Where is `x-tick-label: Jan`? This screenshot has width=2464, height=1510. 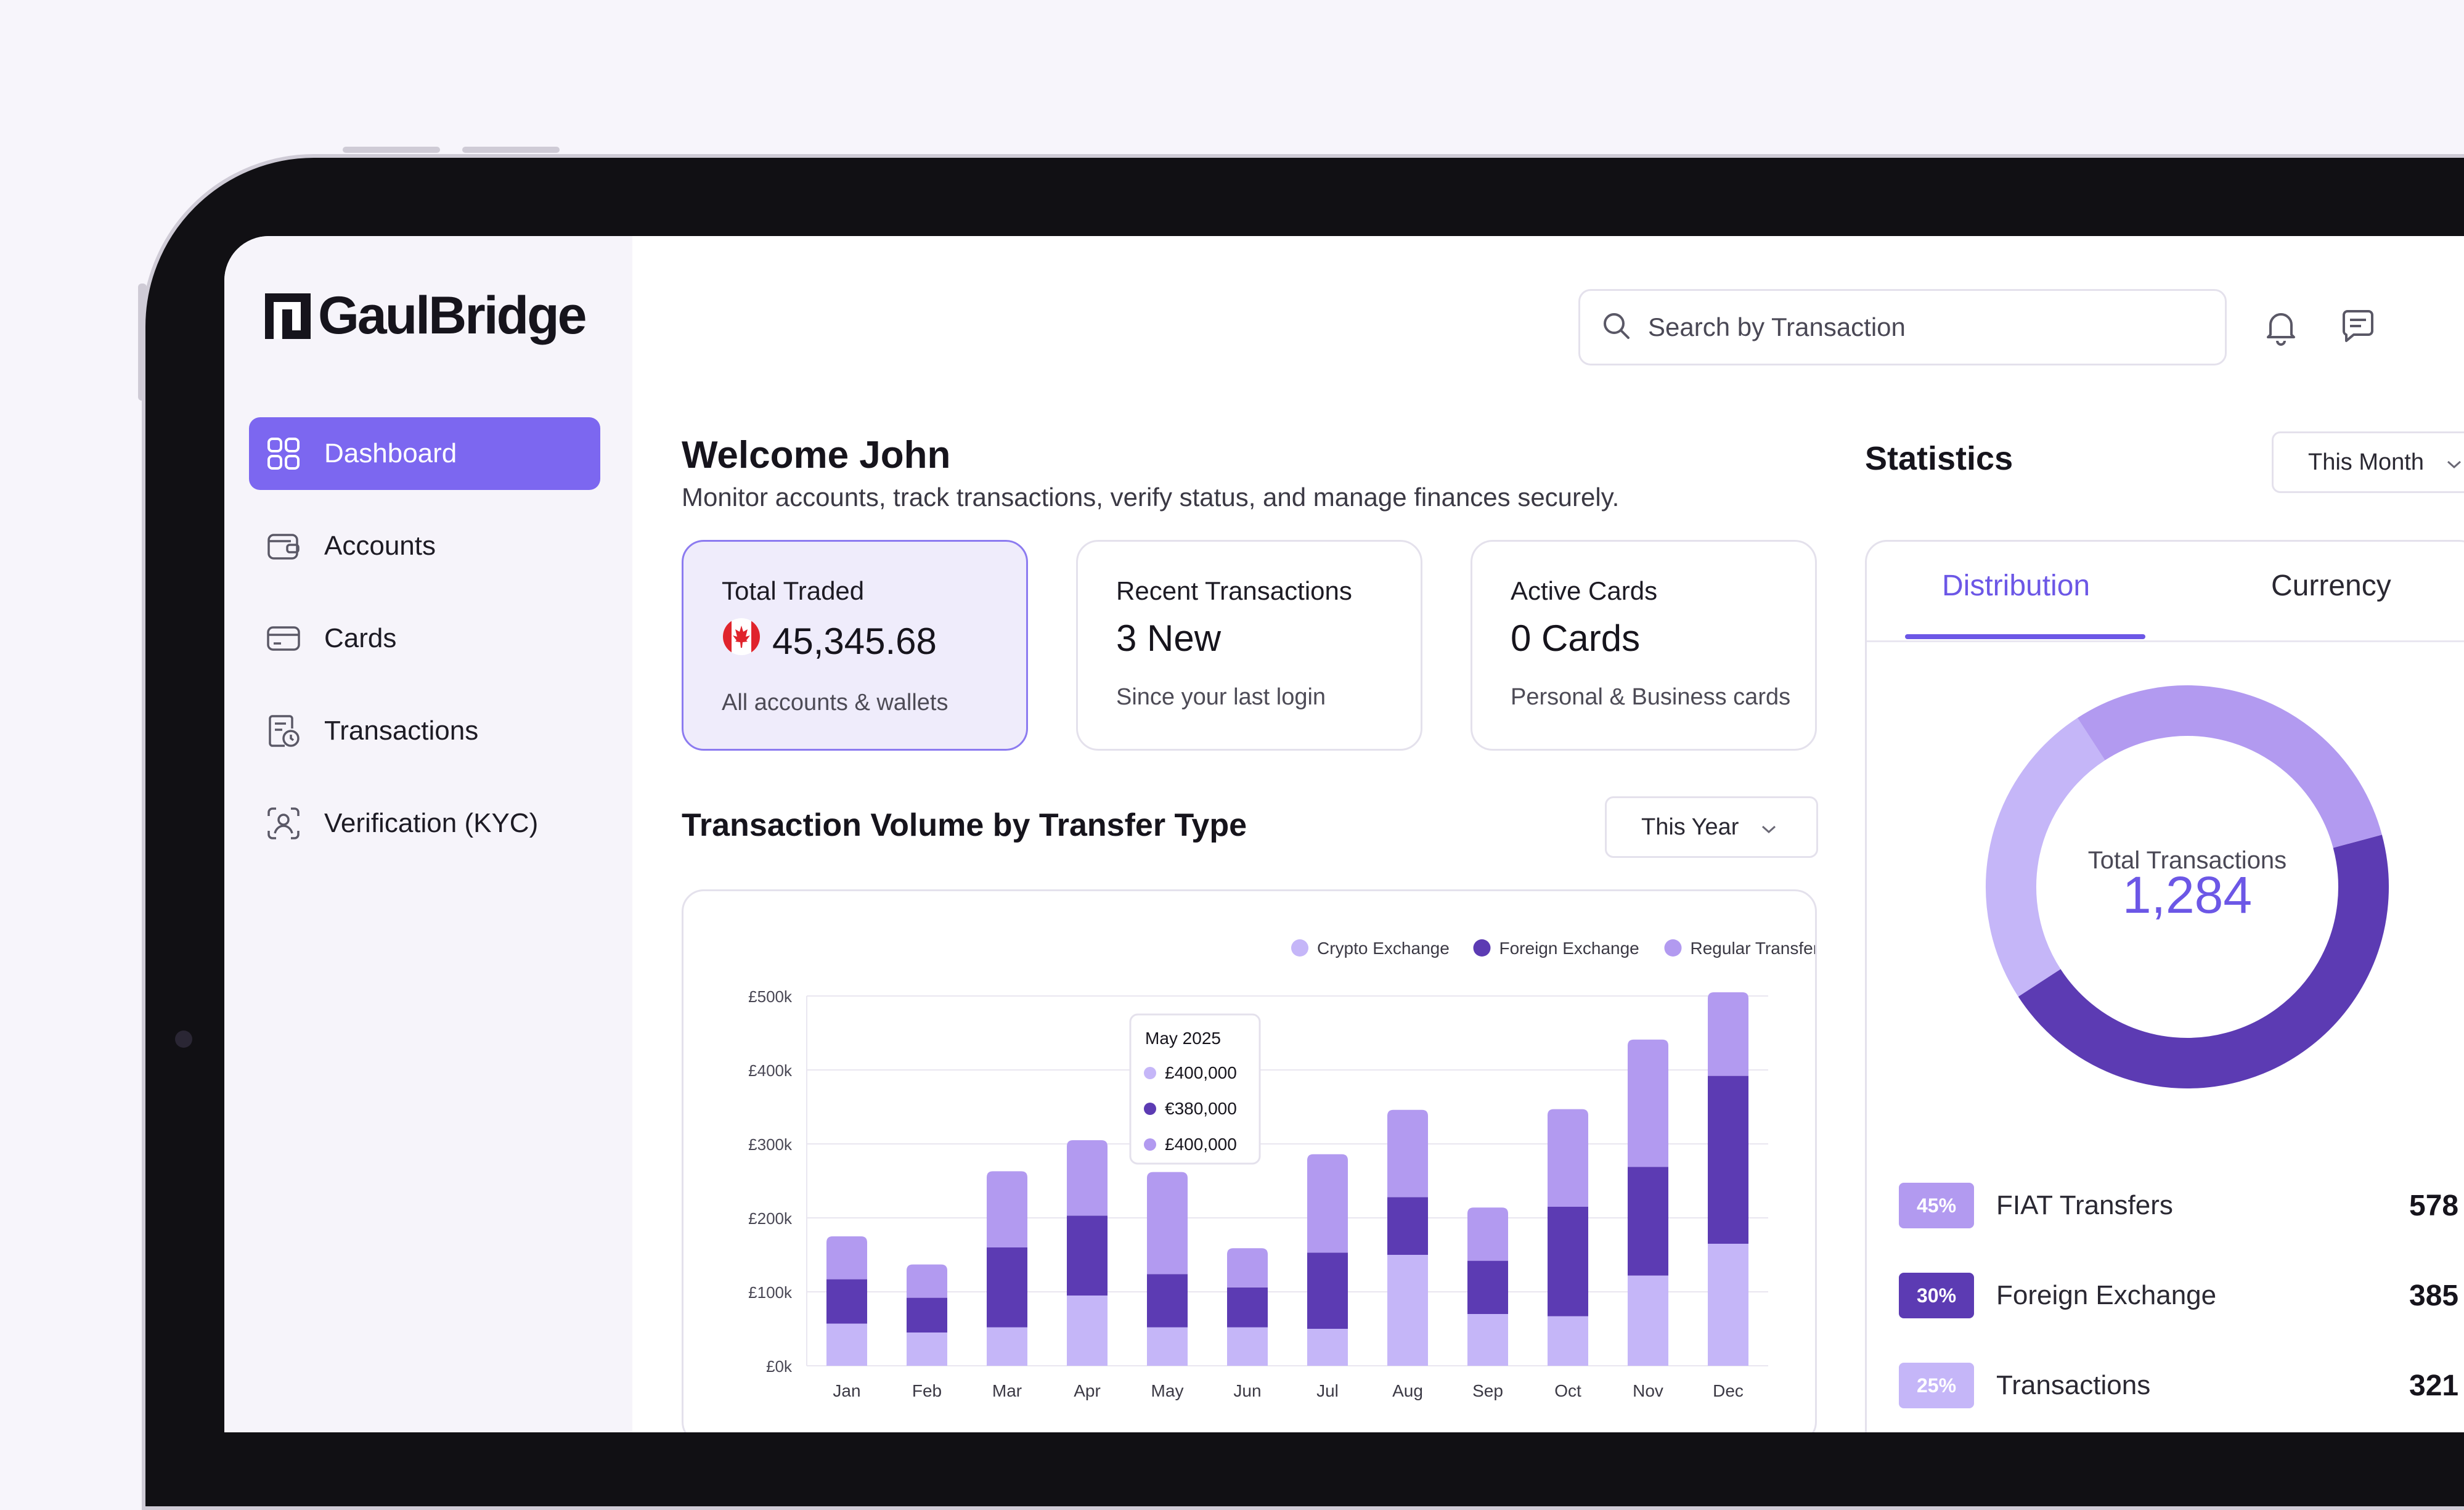 x-tick-label: Jan is located at coordinates (846, 1390).